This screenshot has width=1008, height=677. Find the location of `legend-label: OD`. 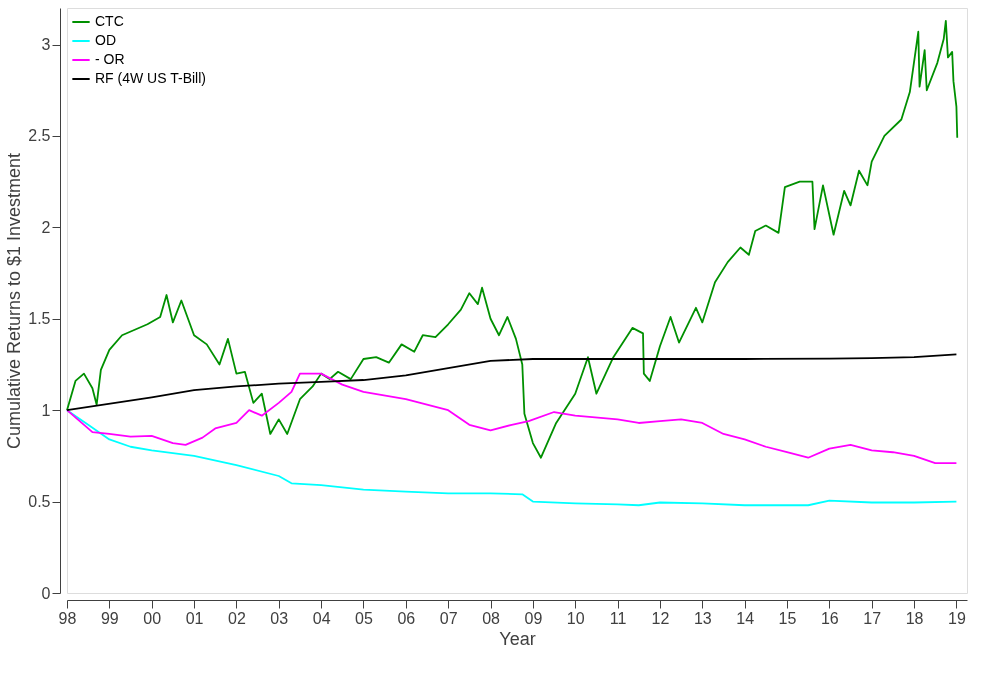

legend-label: OD is located at coordinates (105, 40).